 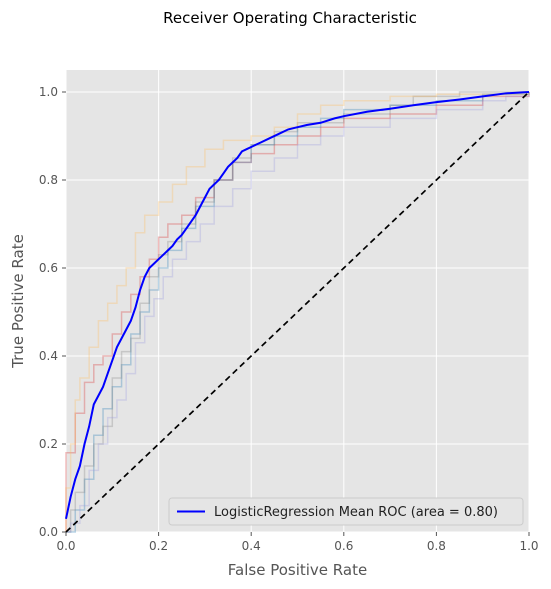 What do you see at coordinates (48, 444) in the screenshot?
I see `y-tick-label-1: 0.2` at bounding box center [48, 444].